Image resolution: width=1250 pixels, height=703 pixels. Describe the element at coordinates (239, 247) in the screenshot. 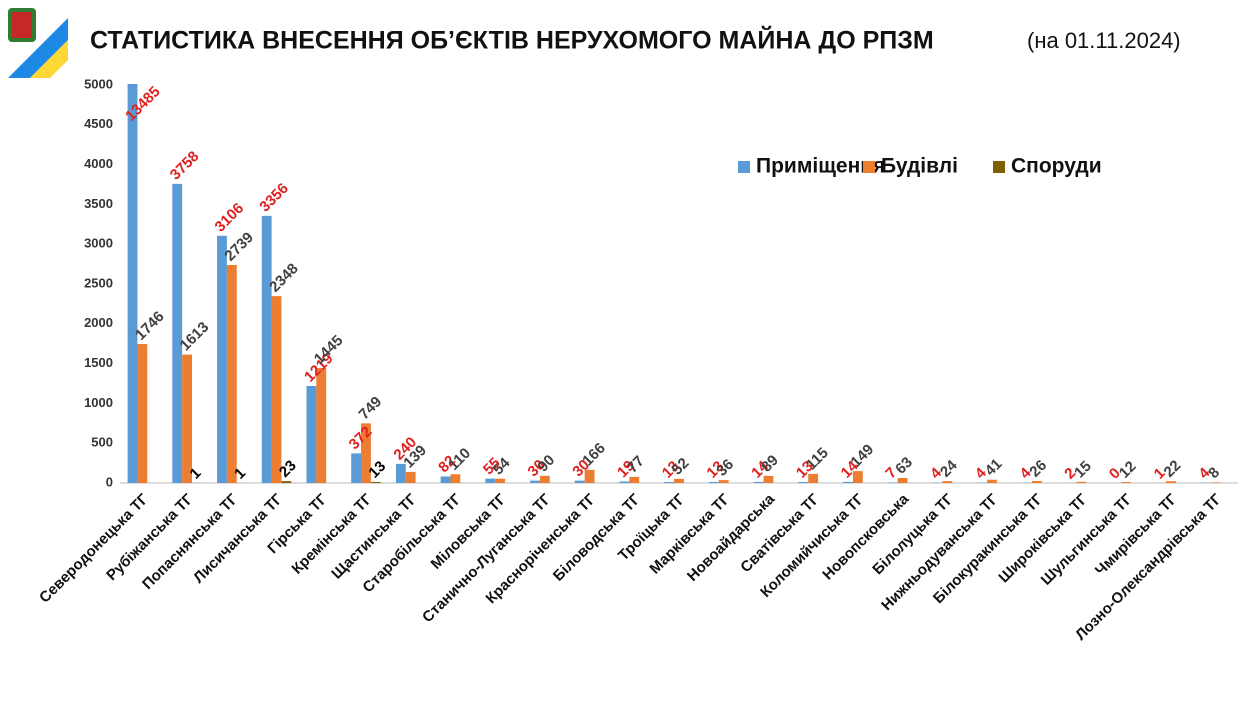

I see `value-label: 2739` at that location.